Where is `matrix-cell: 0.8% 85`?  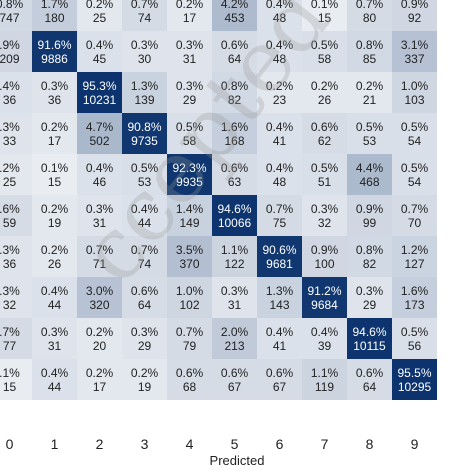
matrix-cell: 0.8% 85 is located at coordinates (369, 51).